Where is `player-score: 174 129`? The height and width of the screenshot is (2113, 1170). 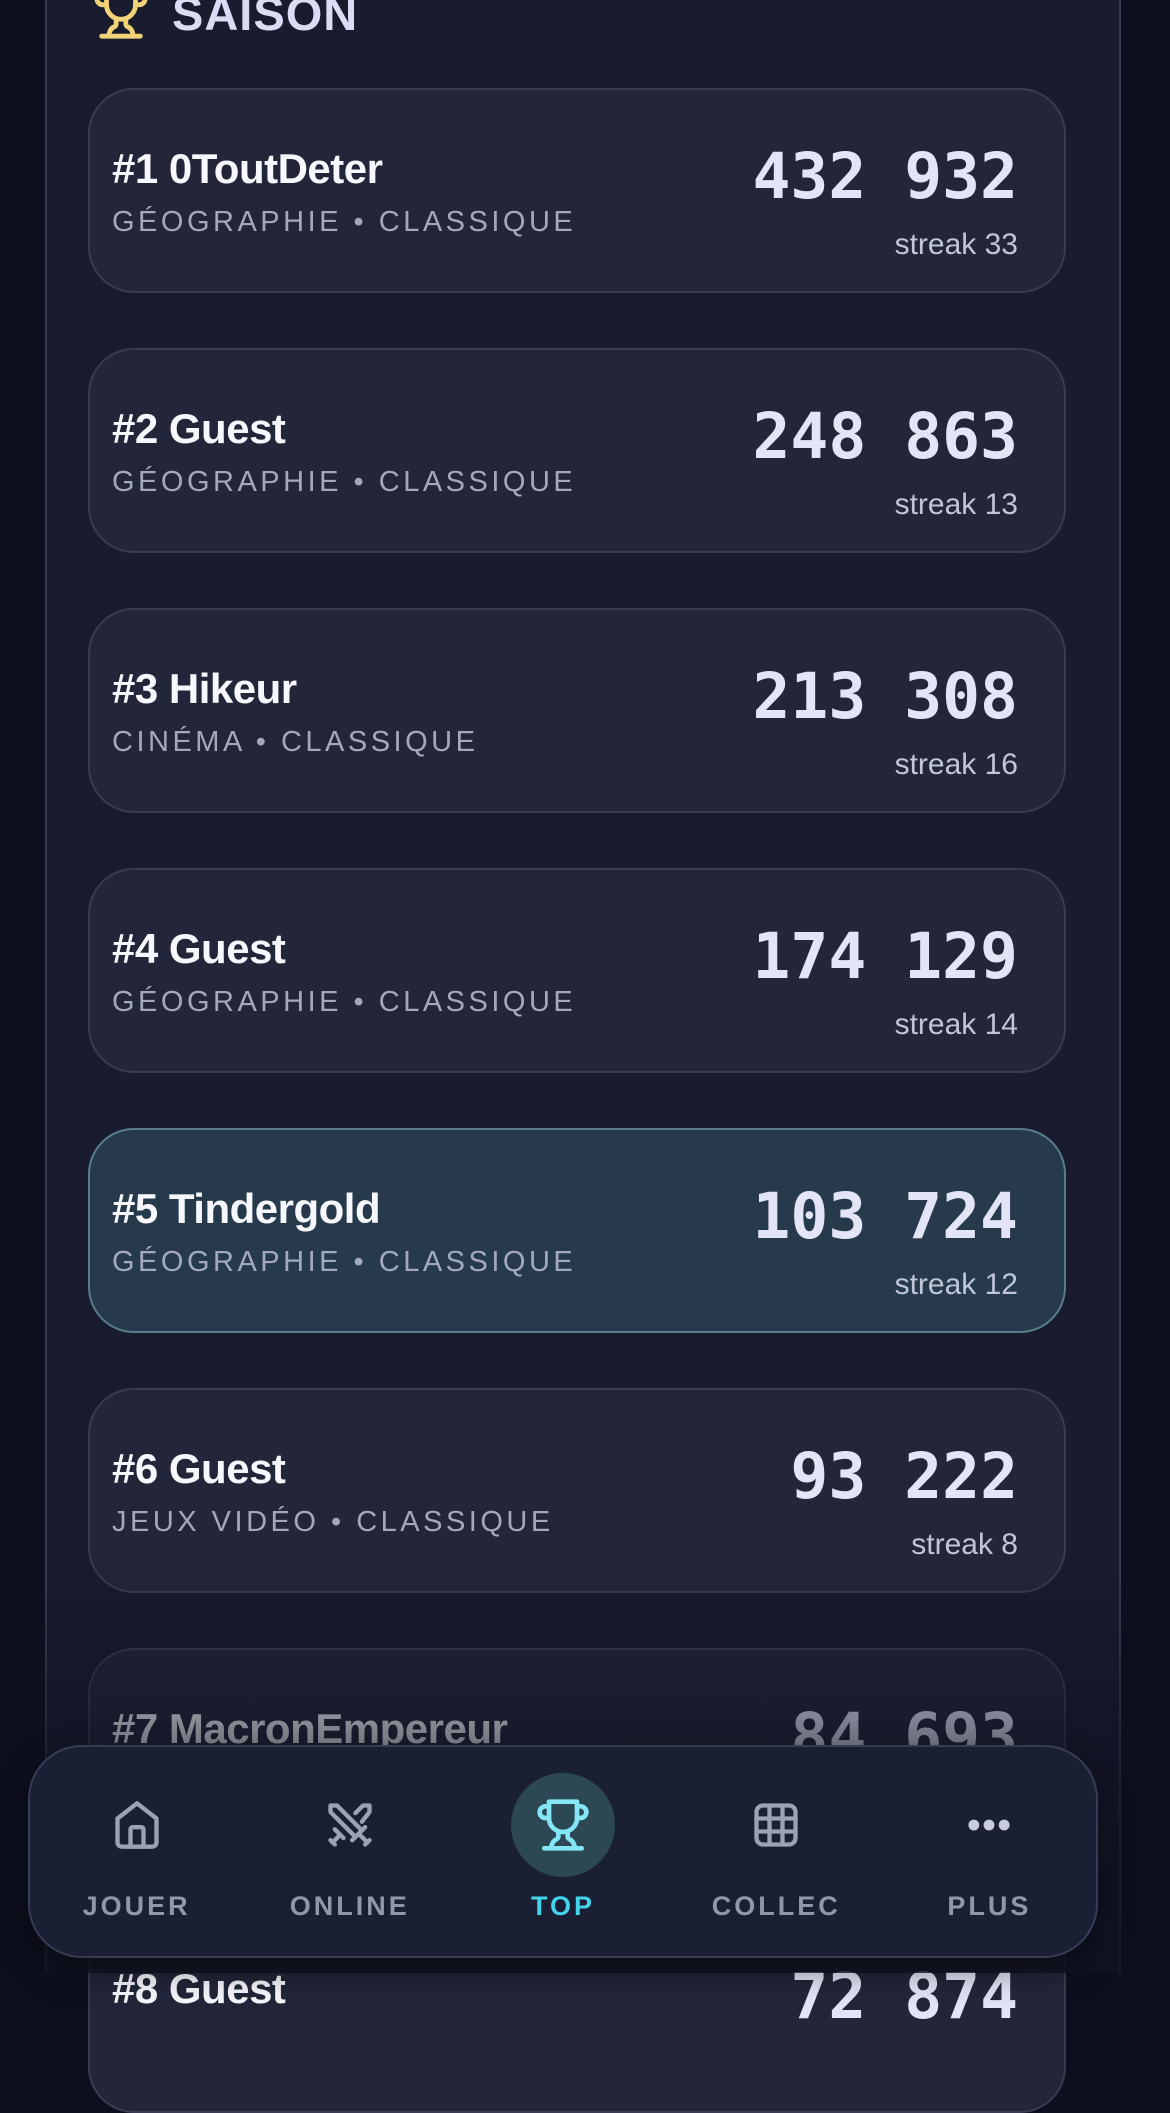 player-score: 174 129 is located at coordinates (885, 956).